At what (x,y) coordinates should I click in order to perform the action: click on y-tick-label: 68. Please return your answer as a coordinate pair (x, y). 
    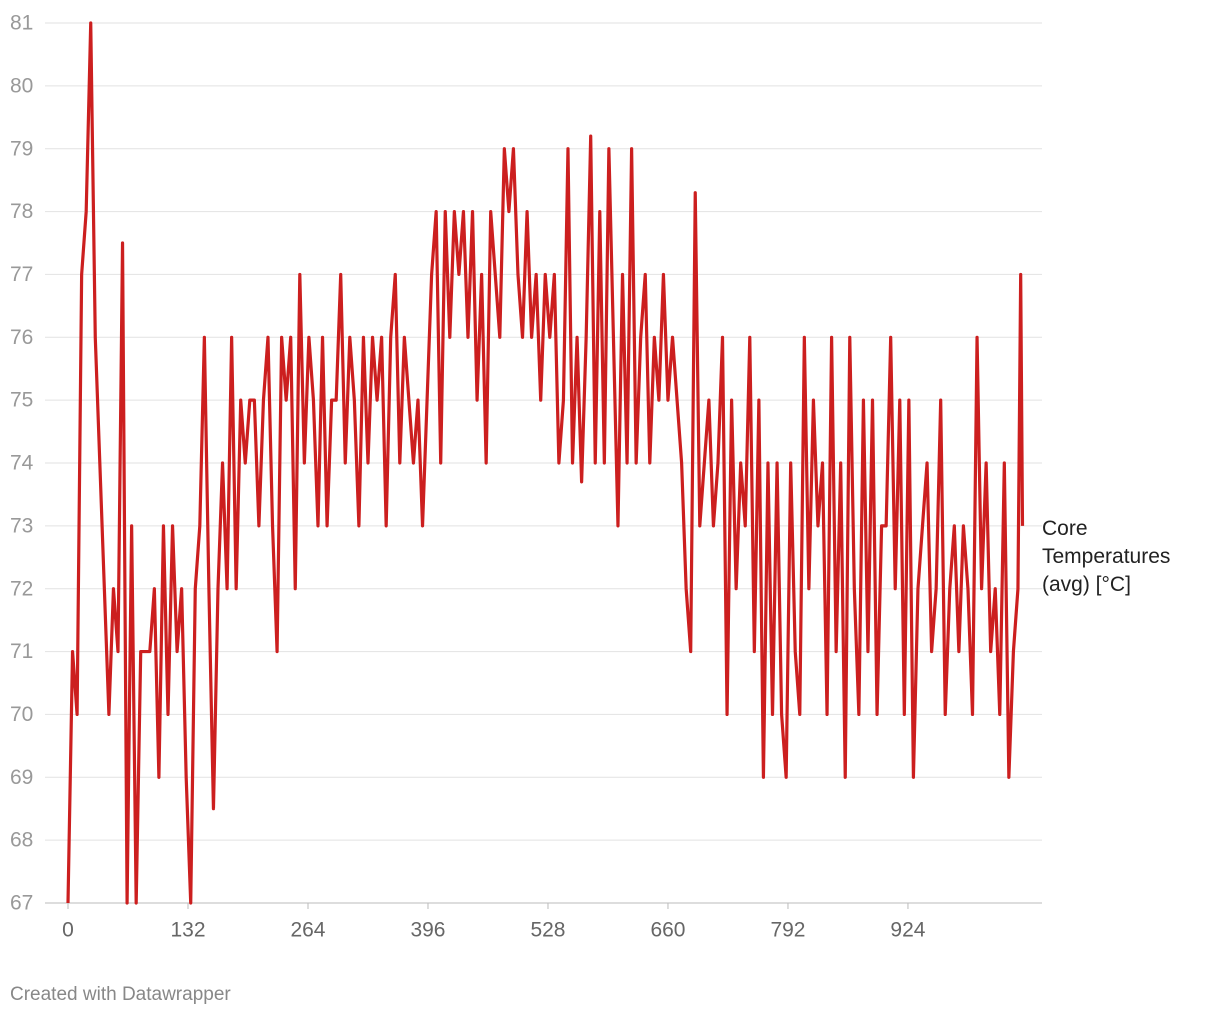
    Looking at the image, I should click on (21, 840).